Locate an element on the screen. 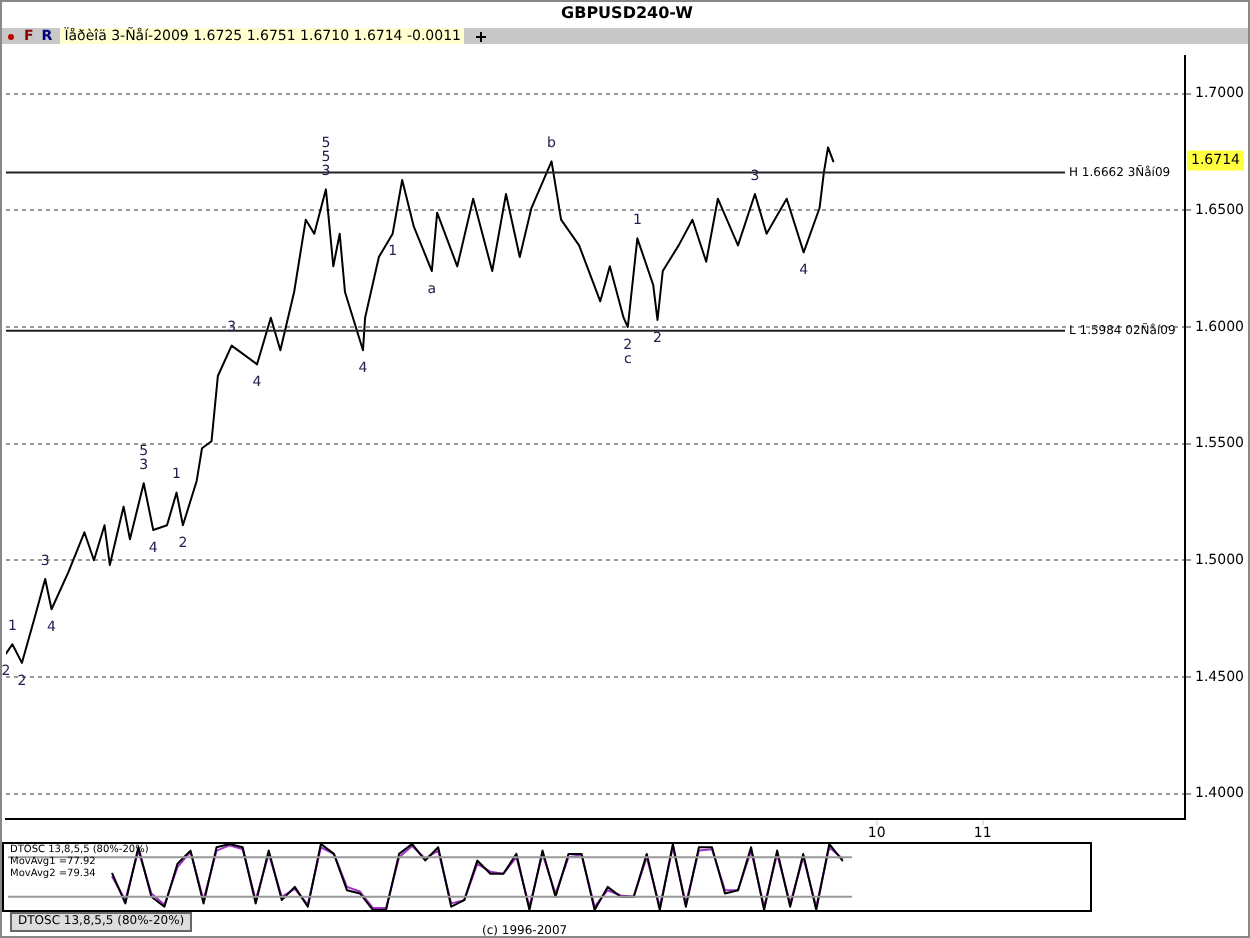 The image size is (1250, 938). chart-title: GBPUSD240-W is located at coordinates (627, 14).